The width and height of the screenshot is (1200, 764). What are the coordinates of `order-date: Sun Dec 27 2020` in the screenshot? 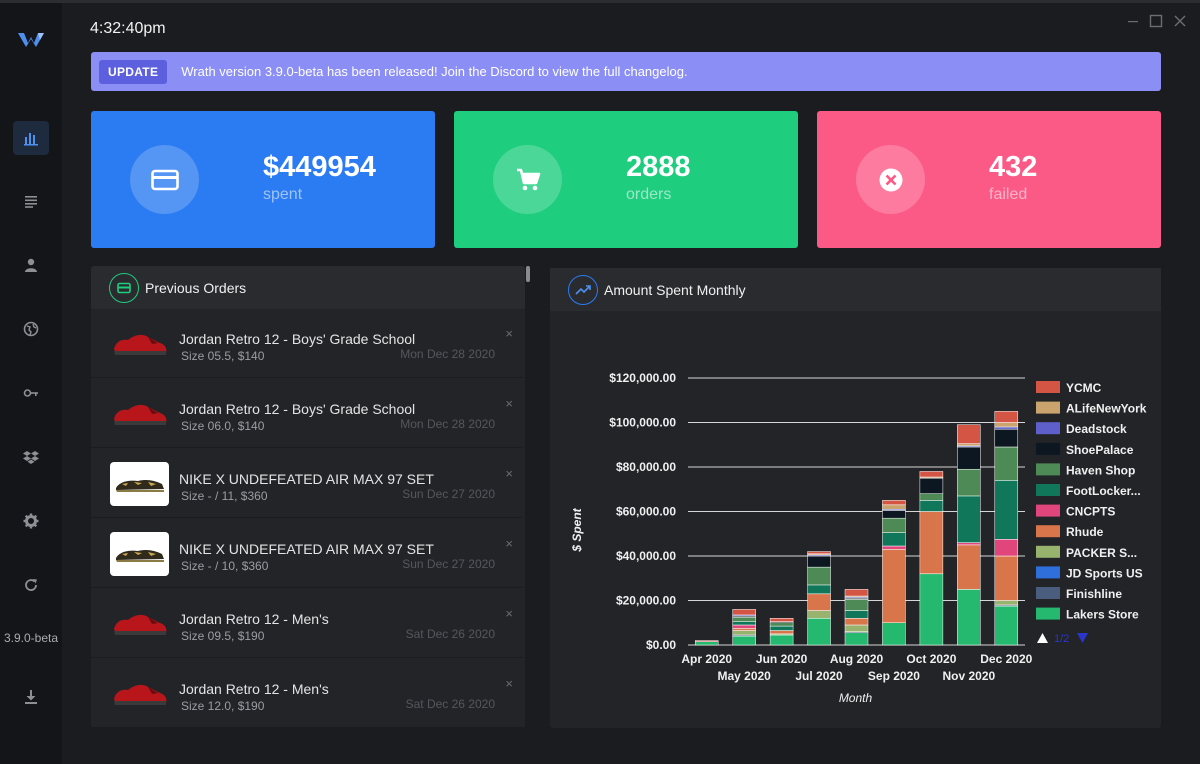 It's located at (448, 564).